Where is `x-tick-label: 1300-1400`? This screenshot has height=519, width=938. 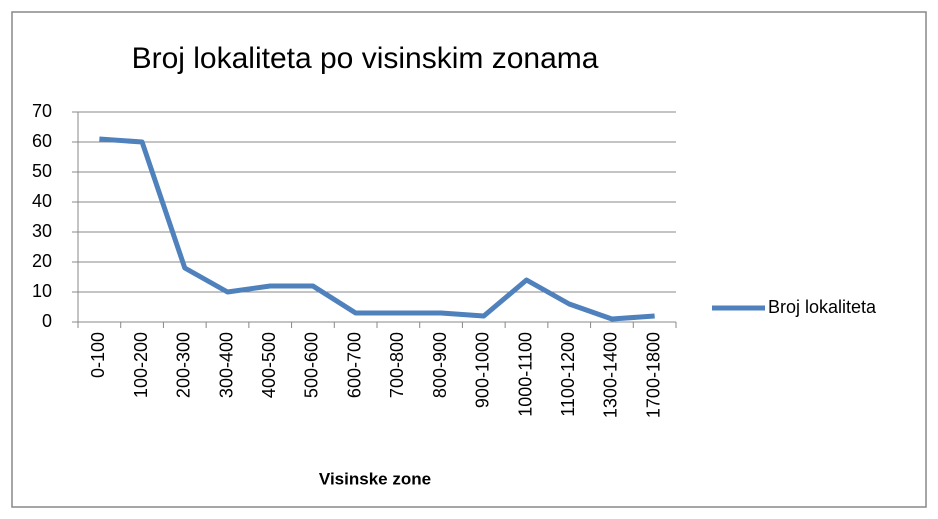 x-tick-label: 1300-1400 is located at coordinates (611, 375).